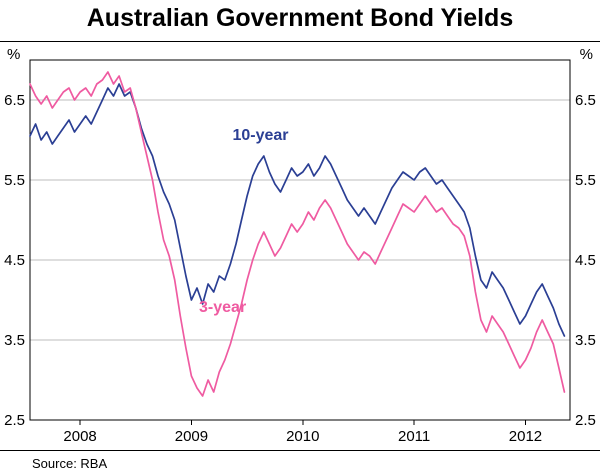 The width and height of the screenshot is (600, 476). Describe the element at coordinates (586, 54) in the screenshot. I see `y-axis-unit-right: %` at that location.